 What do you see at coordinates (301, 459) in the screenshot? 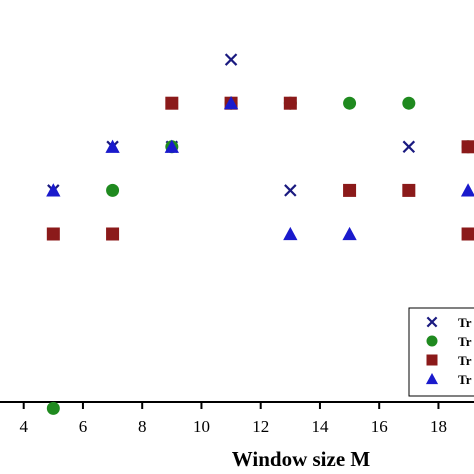
I see `x-axis-title: Window size M` at bounding box center [301, 459].